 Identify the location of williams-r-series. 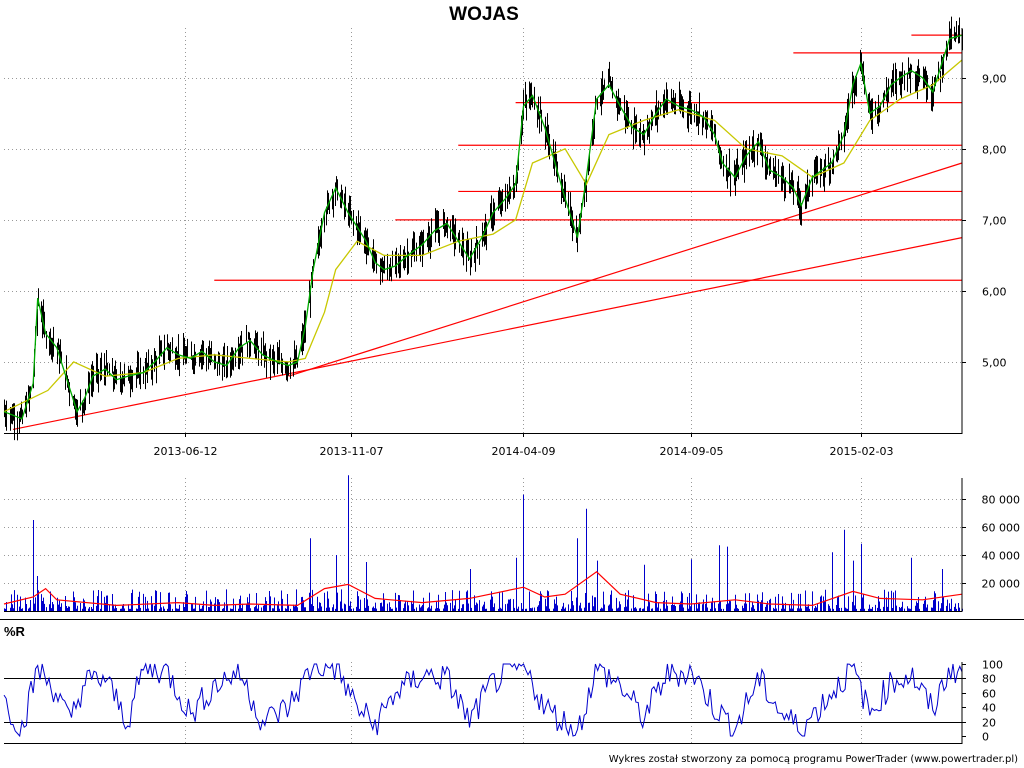
(483, 700).